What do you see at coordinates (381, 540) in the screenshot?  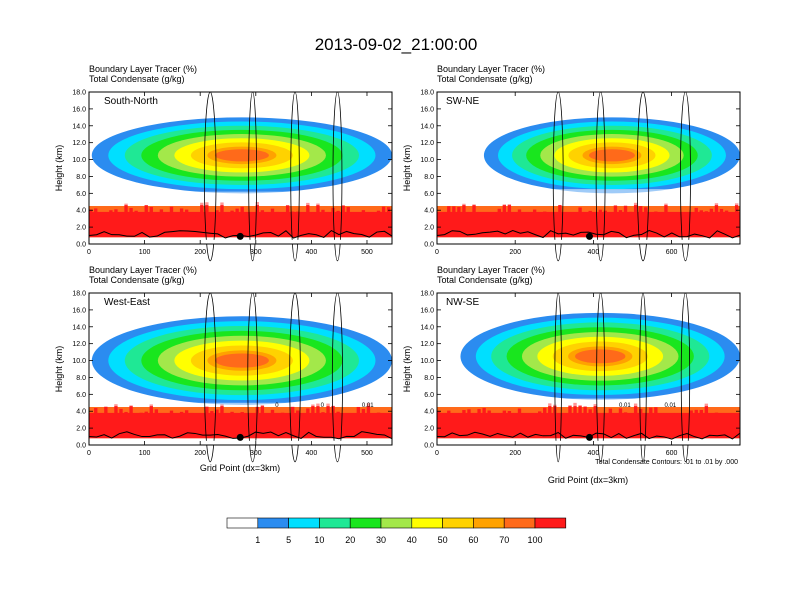 I see `colorbar-label: 30` at bounding box center [381, 540].